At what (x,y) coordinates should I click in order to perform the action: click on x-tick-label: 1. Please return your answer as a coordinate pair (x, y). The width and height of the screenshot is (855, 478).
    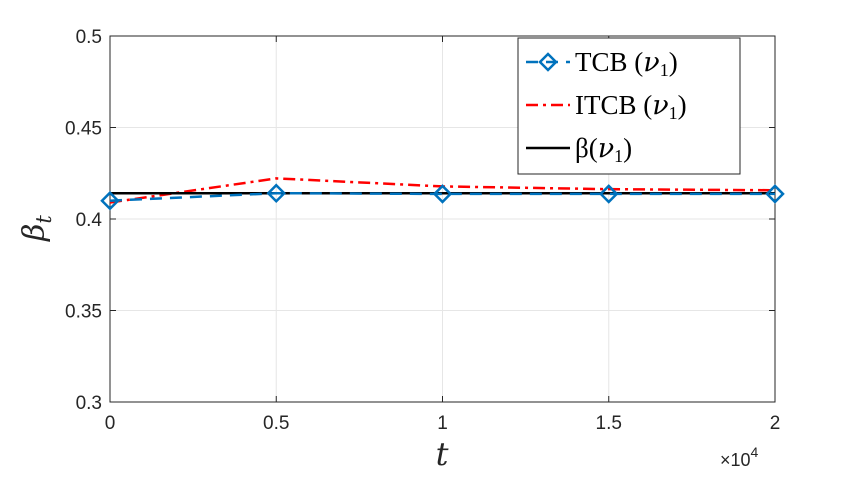
    Looking at the image, I should click on (442, 423).